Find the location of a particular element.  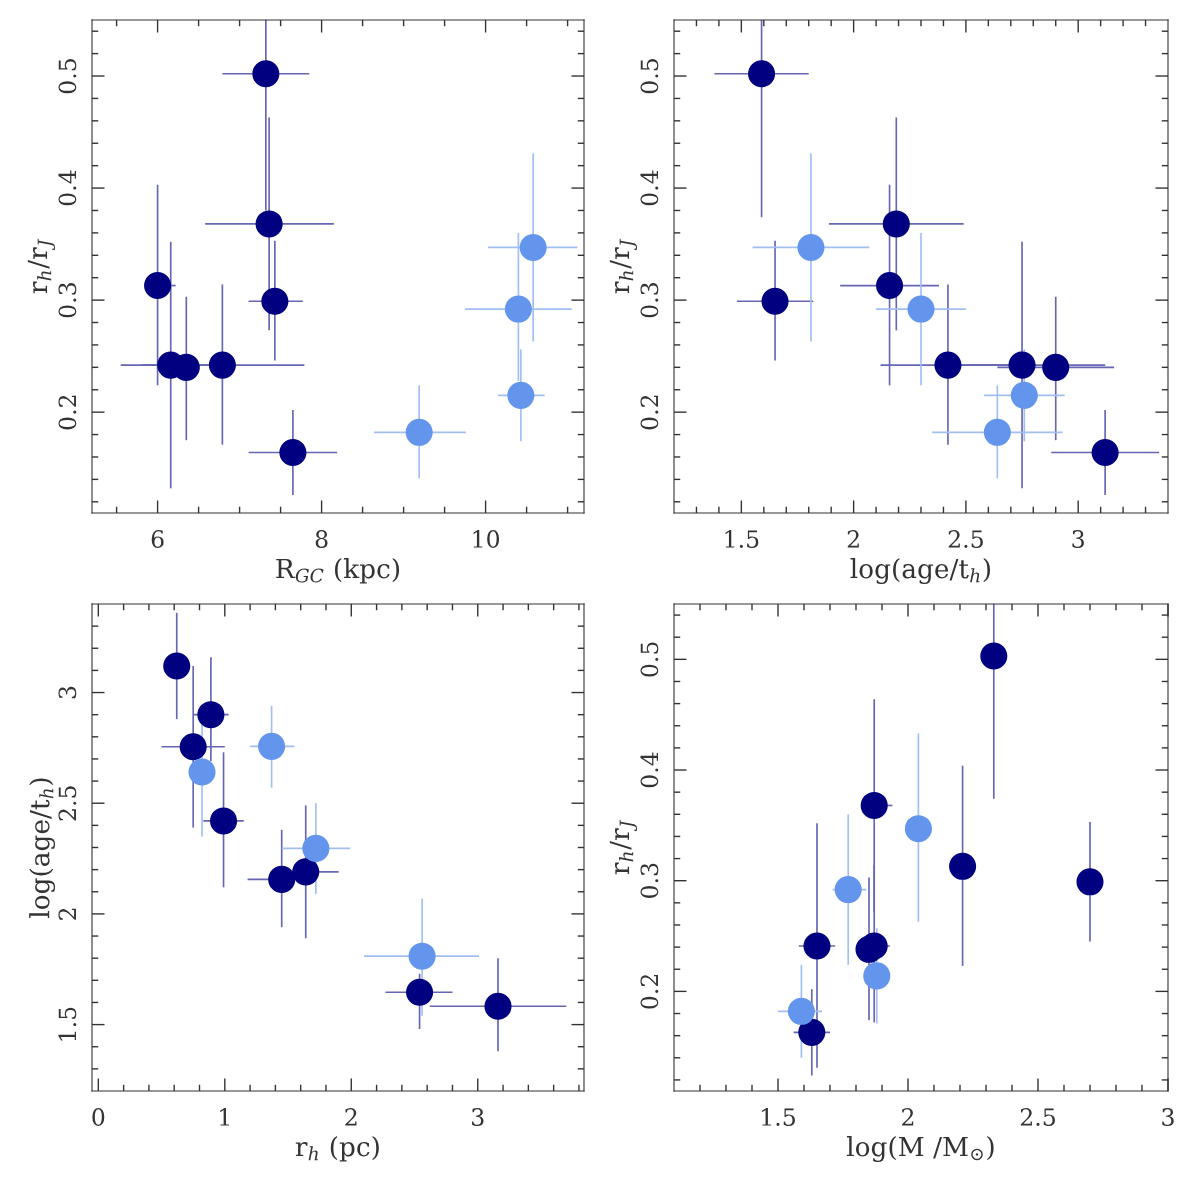

x-tick-label: 10 is located at coordinates (486, 539).